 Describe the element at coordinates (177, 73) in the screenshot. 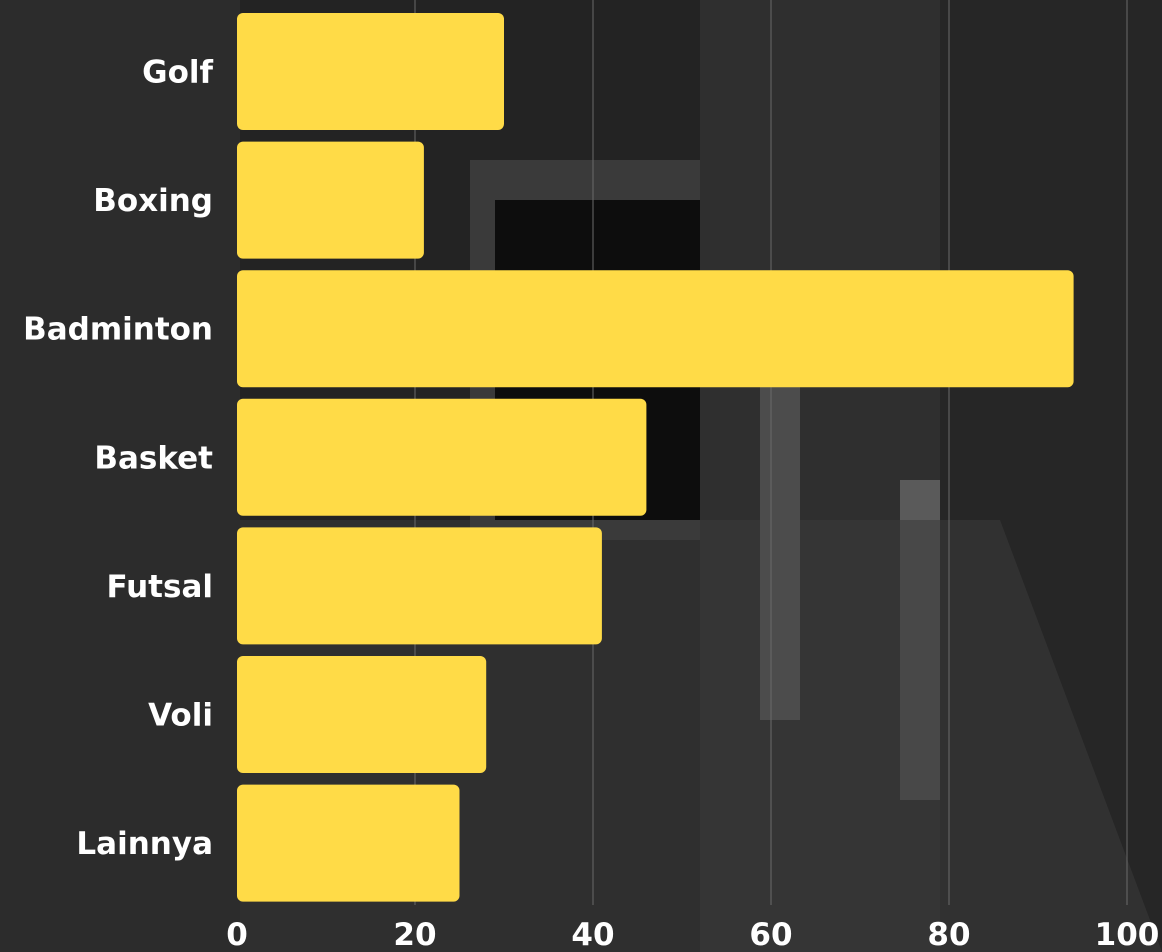

I see `category-label-golf: Golf` at that location.